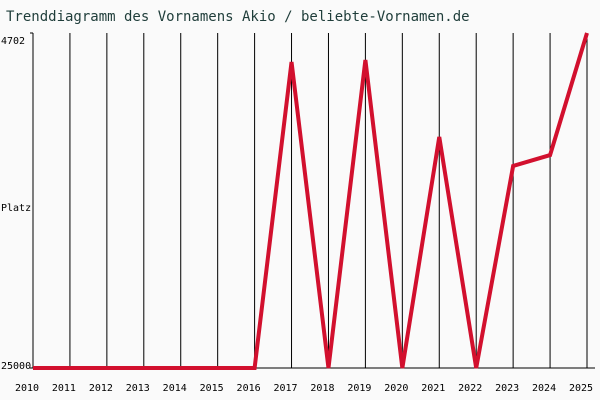 Image resolution: width=600 pixels, height=400 pixels. What do you see at coordinates (544, 388) in the screenshot?
I see `x-tick-label: 2024` at bounding box center [544, 388].